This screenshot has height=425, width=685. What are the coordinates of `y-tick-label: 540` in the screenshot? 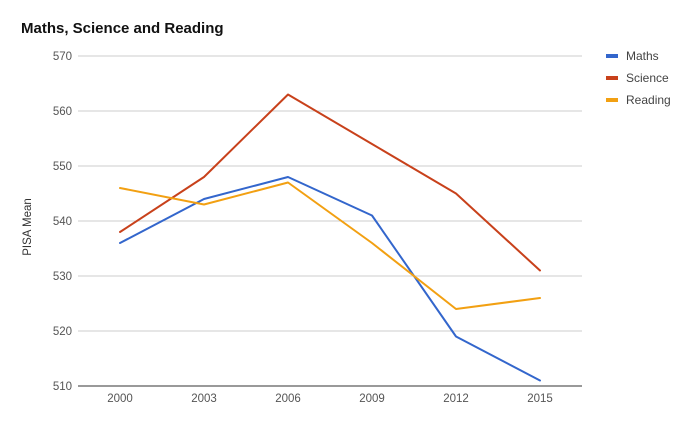 It's located at (62, 222).